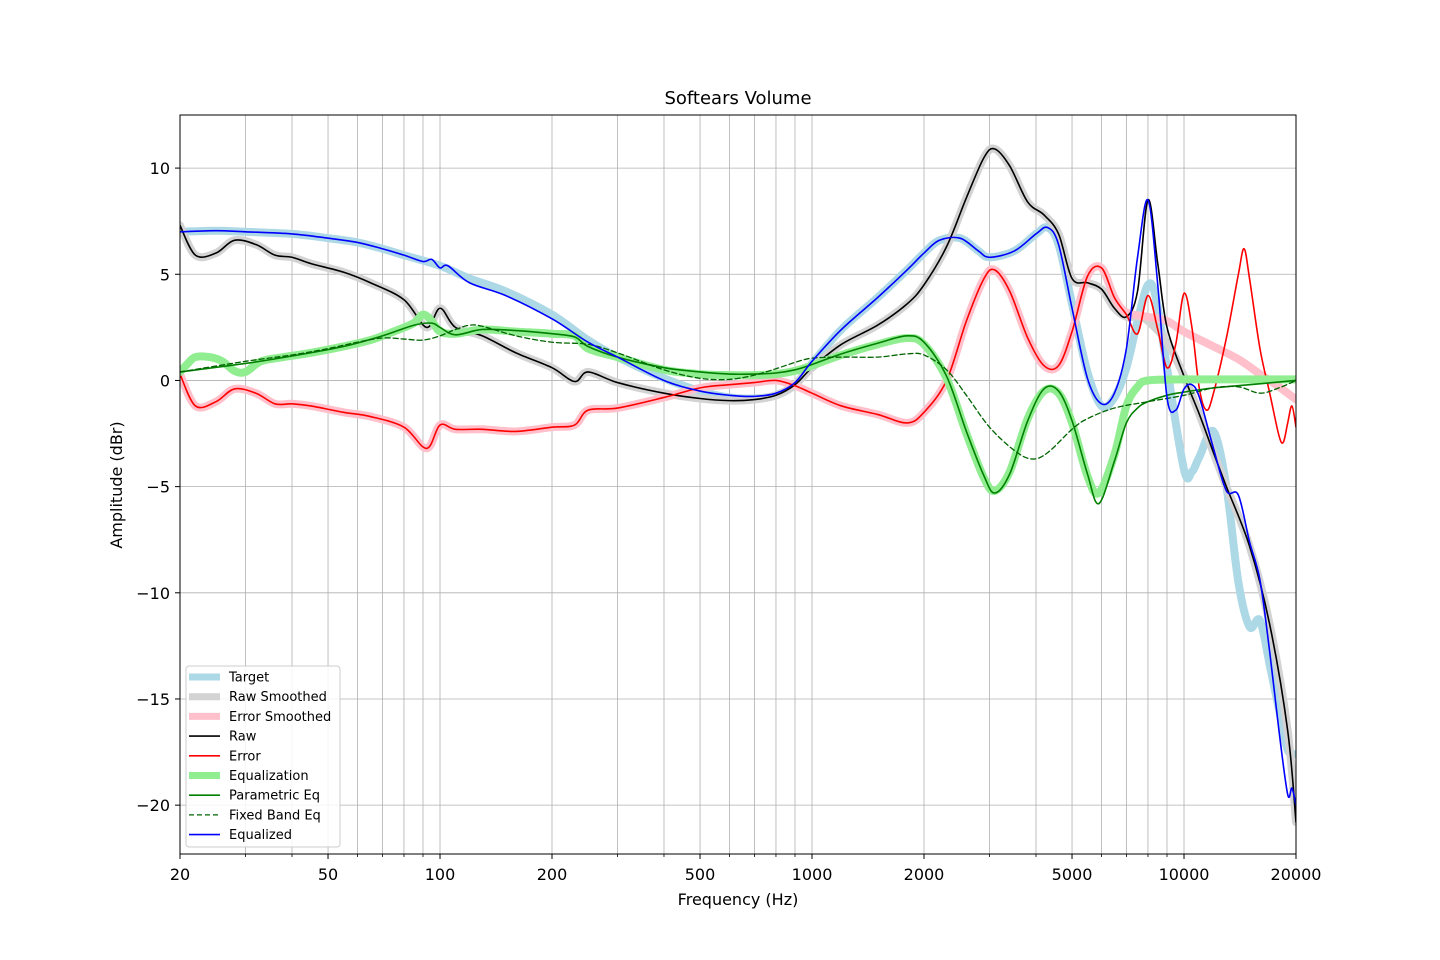 Image resolution: width=1440 pixels, height=960 pixels. I want to click on x-tick-label: 10000, so click(1184, 874).